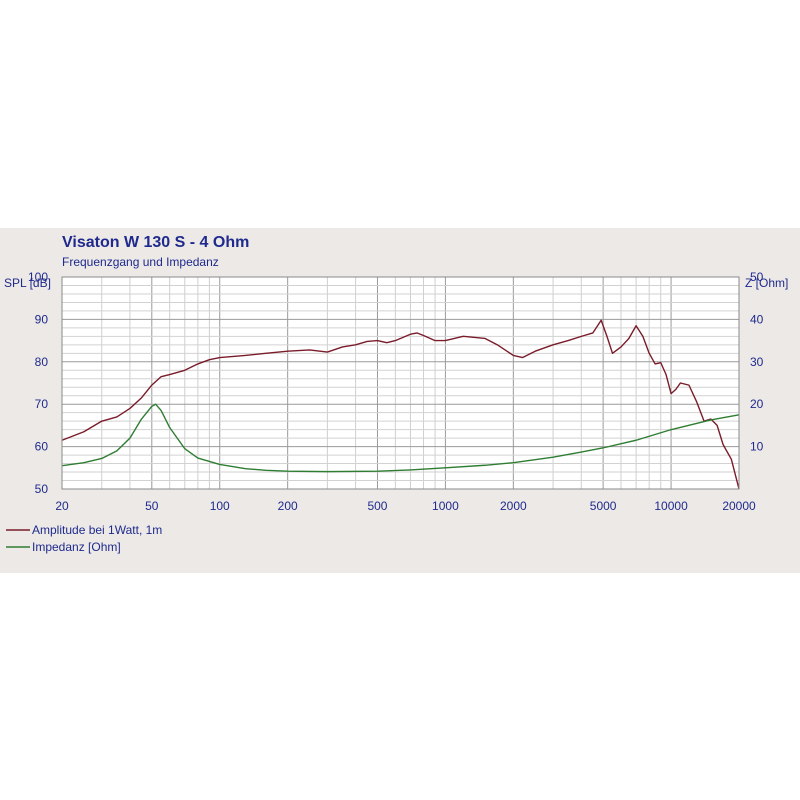  What do you see at coordinates (288, 506) in the screenshot?
I see `x-tick-label: 200` at bounding box center [288, 506].